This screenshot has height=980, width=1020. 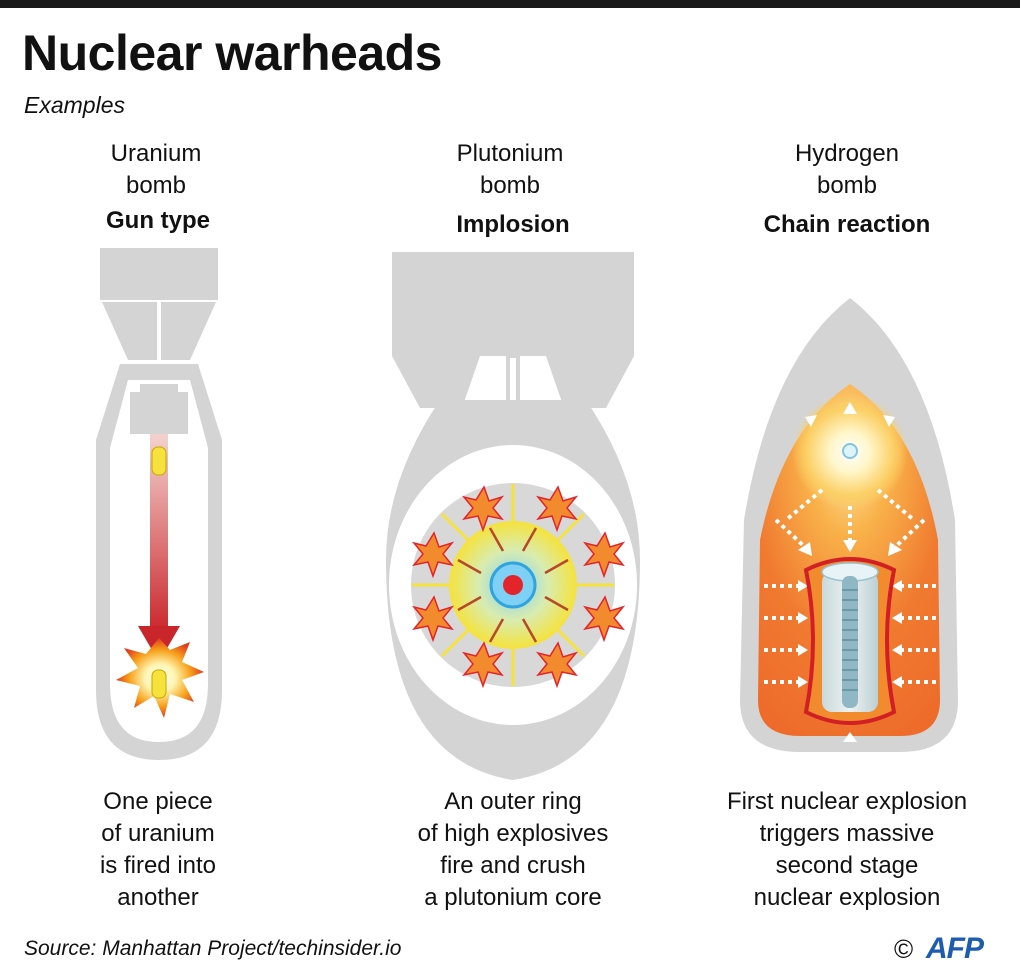 I want to click on description-line: of uranium, so click(x=158, y=833).